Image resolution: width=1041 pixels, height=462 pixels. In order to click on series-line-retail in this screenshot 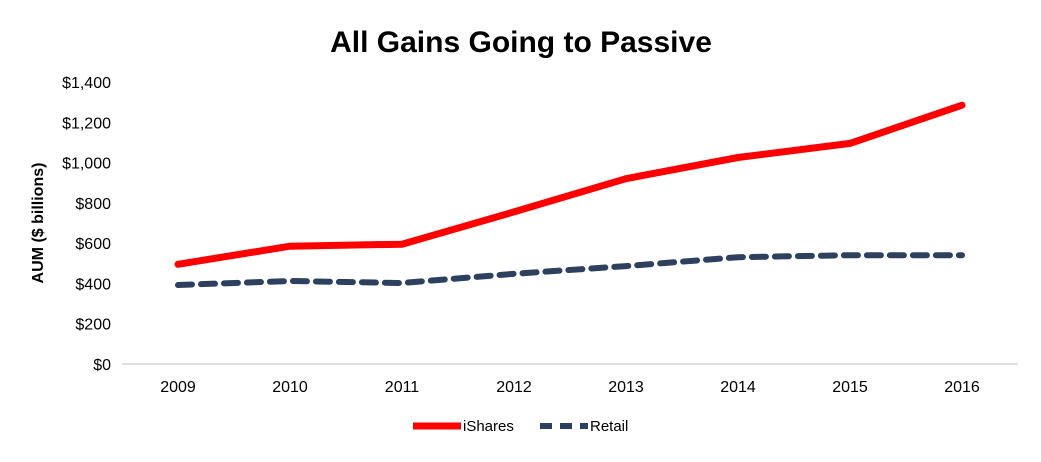, I will do `click(570, 270)`.